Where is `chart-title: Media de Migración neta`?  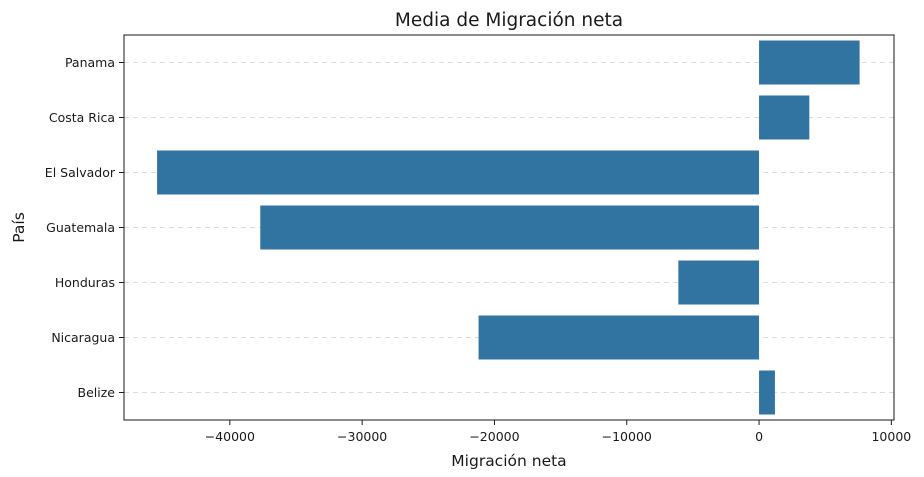
chart-title: Media de Migración neta is located at coordinates (509, 20).